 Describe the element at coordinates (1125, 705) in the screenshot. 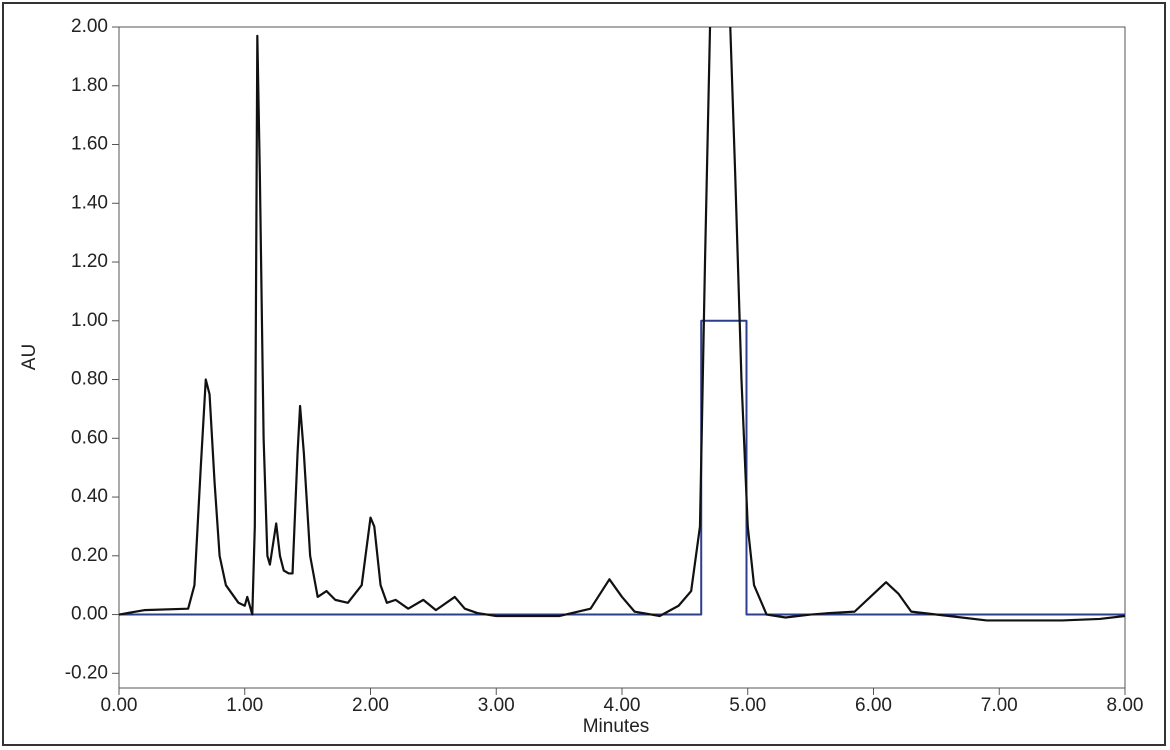

I see `x-tick-label: 8.00` at that location.